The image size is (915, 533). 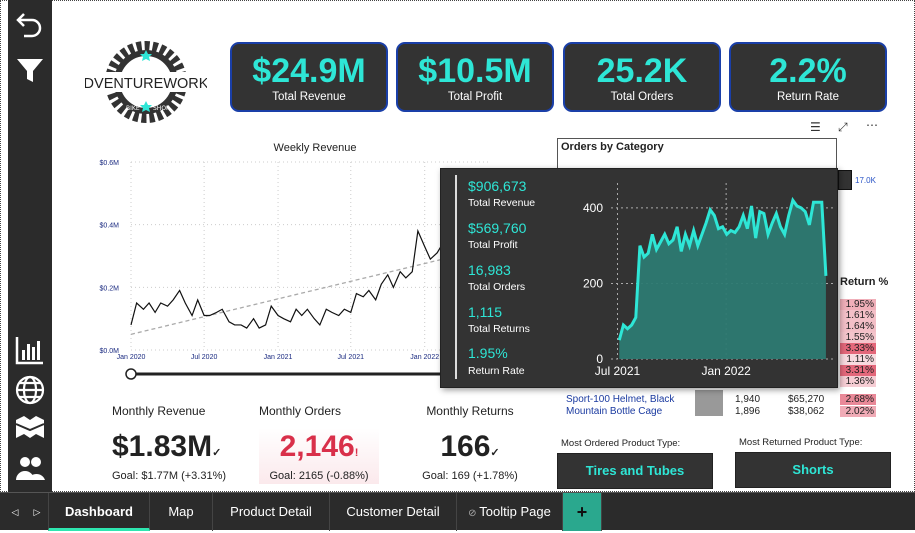 What do you see at coordinates (858, 326) in the screenshot?
I see `return-pct-cell: 1.64%` at bounding box center [858, 326].